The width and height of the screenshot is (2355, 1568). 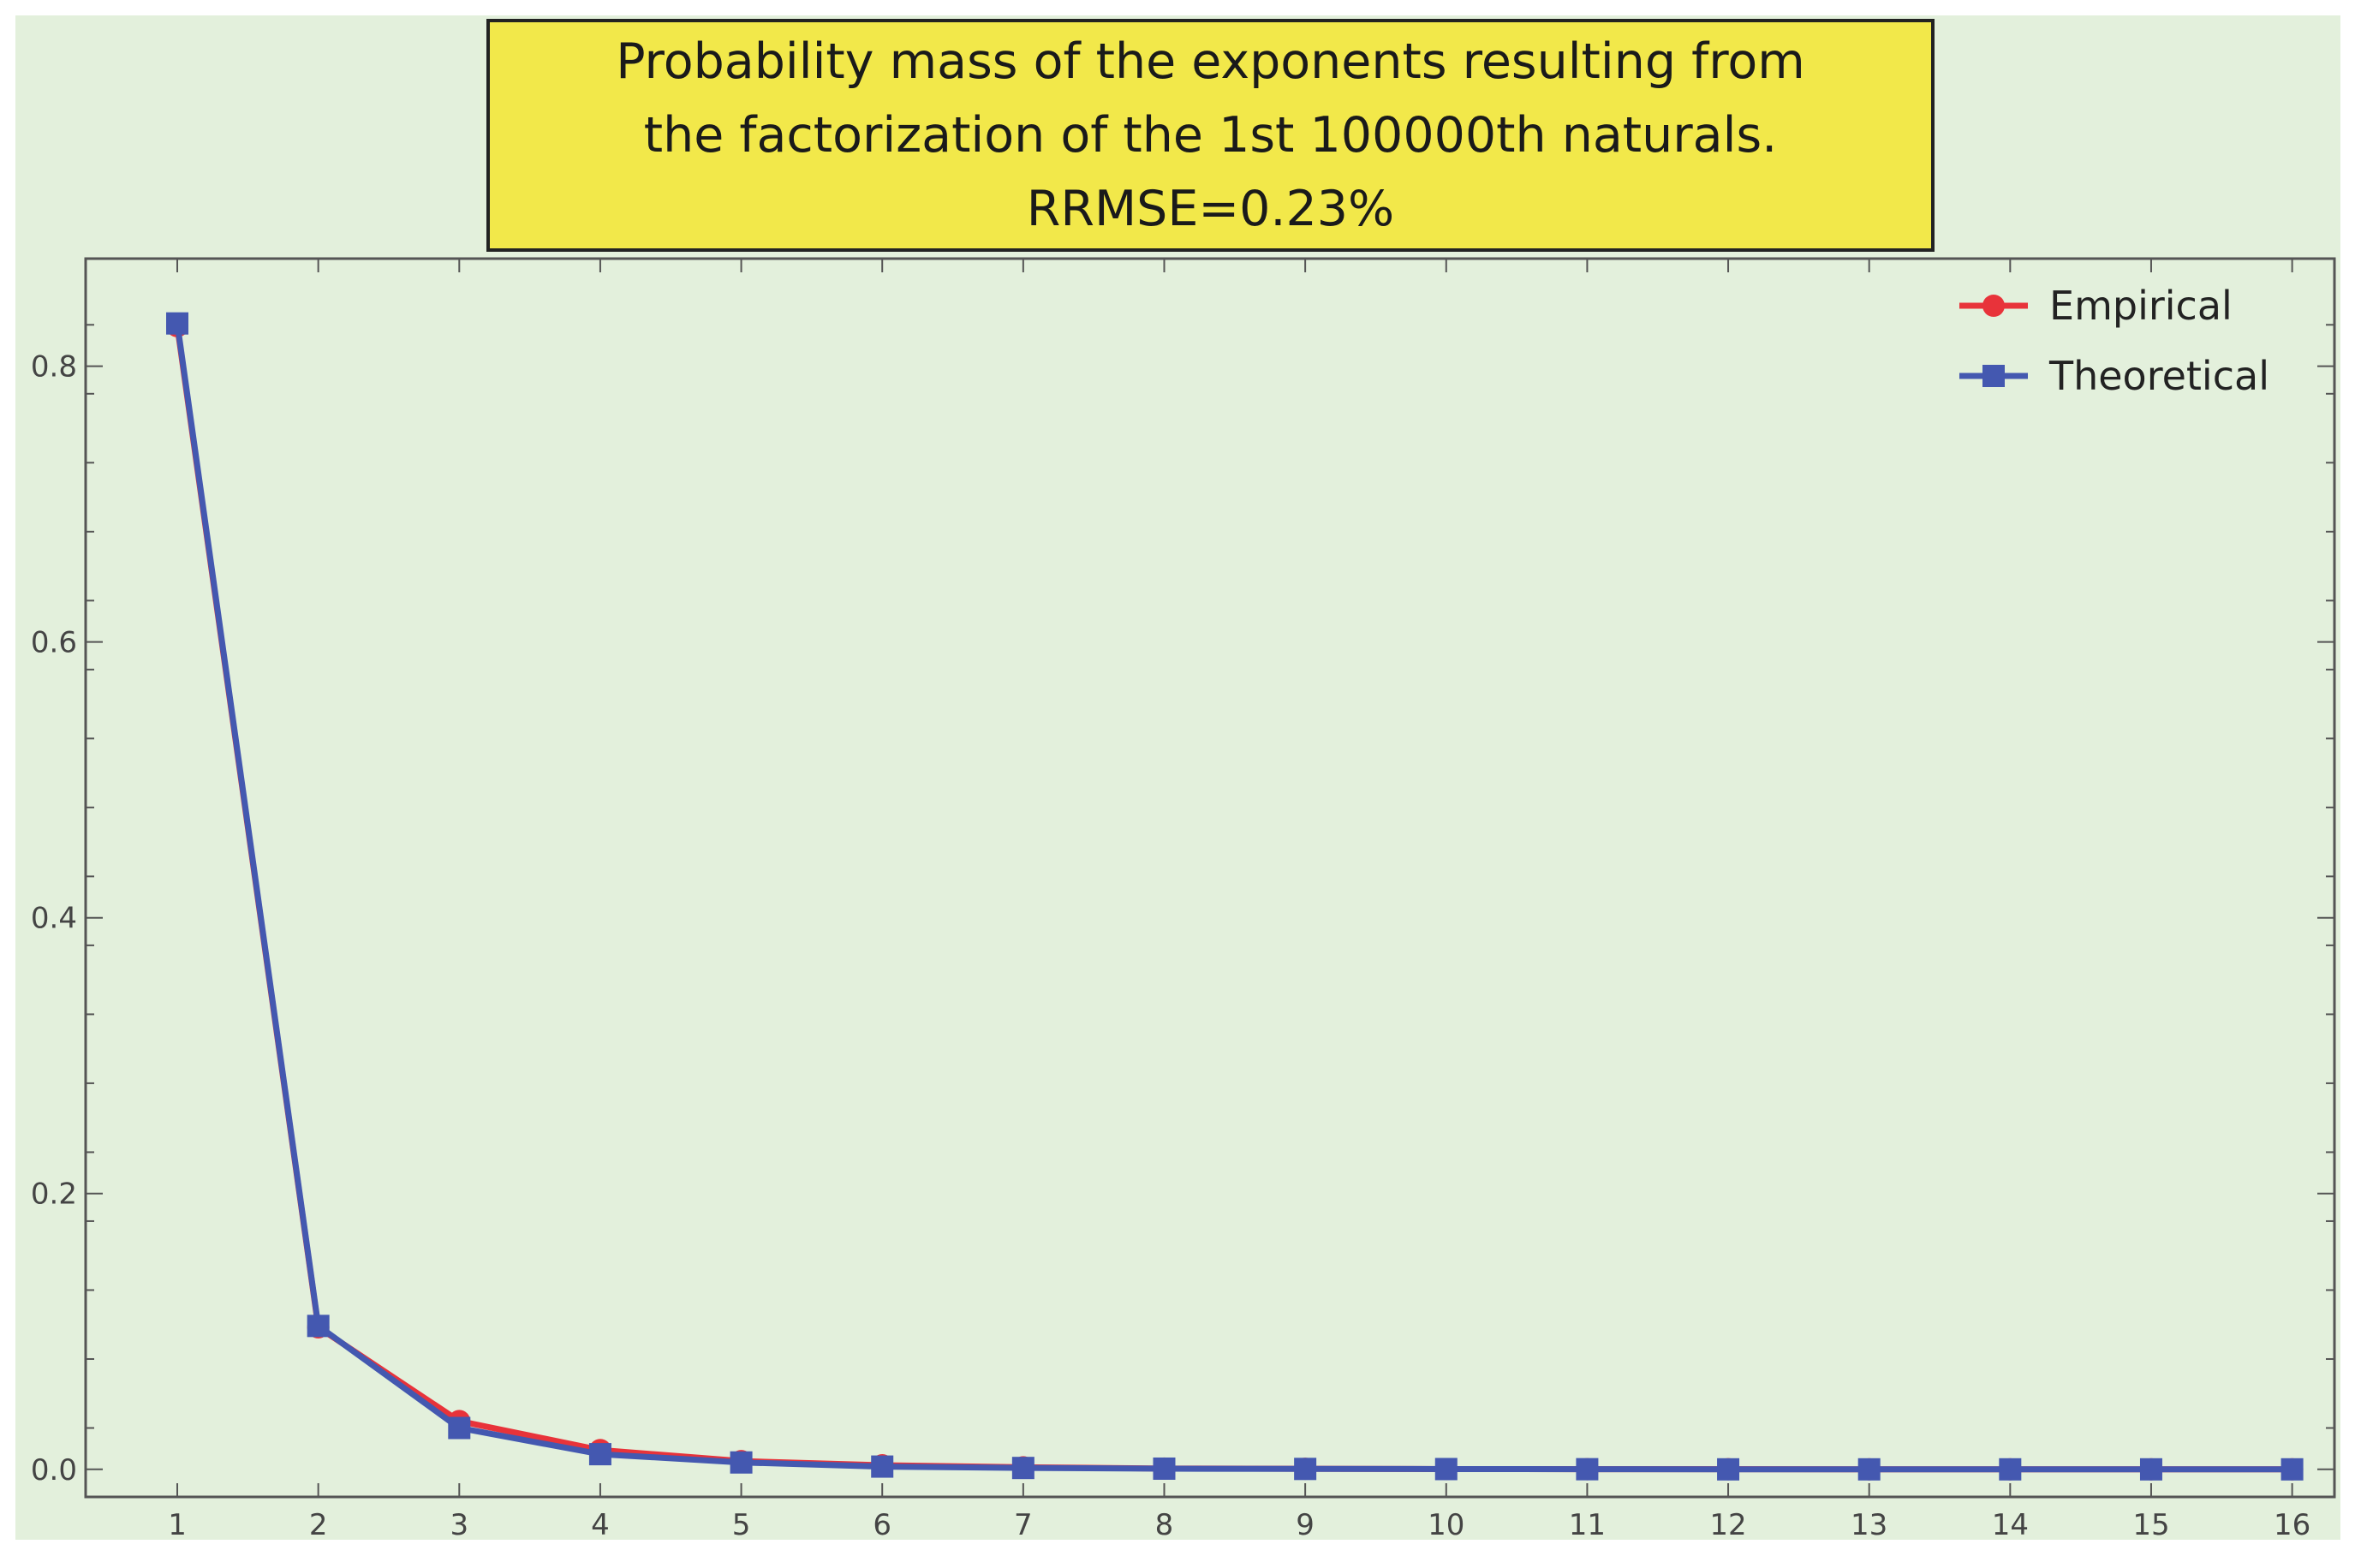 What do you see at coordinates (1164, 1525) in the screenshot?
I see `x-tick-label: 8` at bounding box center [1164, 1525].